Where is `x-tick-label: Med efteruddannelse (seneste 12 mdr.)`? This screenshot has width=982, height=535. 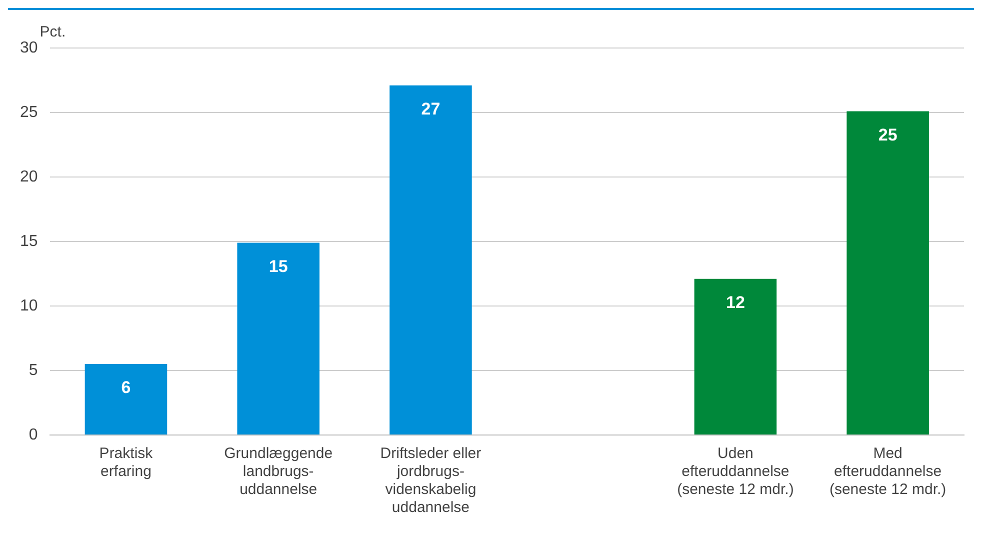
x-tick-label: Med efteruddannelse (seneste 12 mdr.) is located at coordinates (887, 471).